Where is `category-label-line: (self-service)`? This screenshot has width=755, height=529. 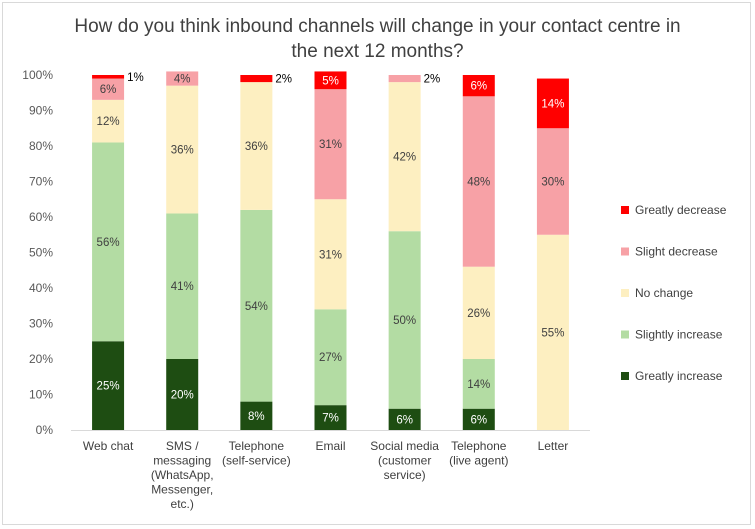
category-label-line: (self-service) is located at coordinates (256, 461).